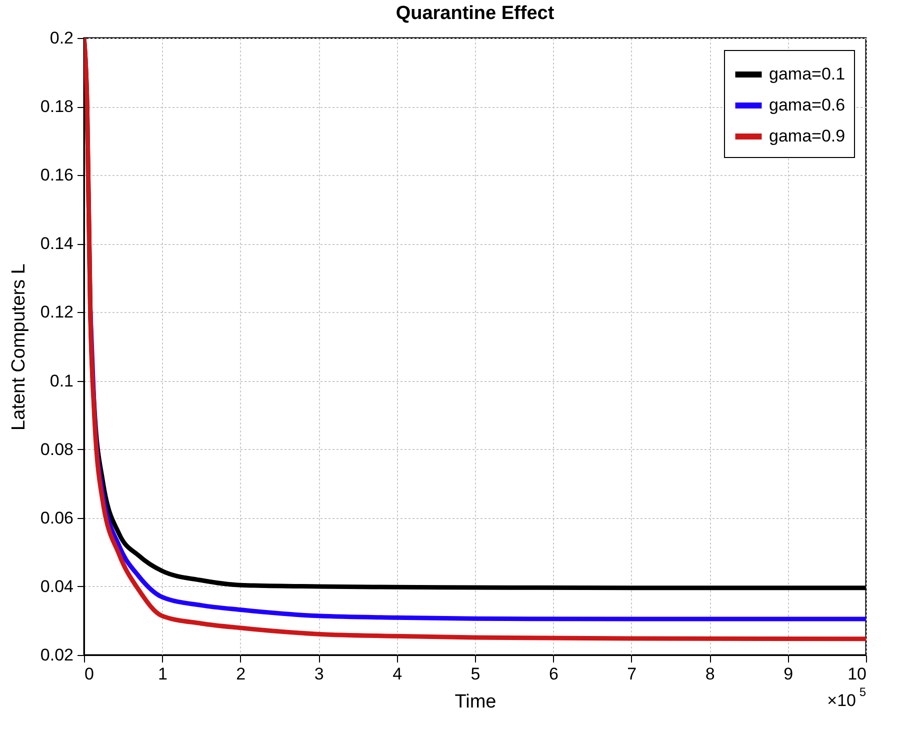 The width and height of the screenshot is (904, 737). I want to click on y-tick-label: 0.04, so click(57, 586).